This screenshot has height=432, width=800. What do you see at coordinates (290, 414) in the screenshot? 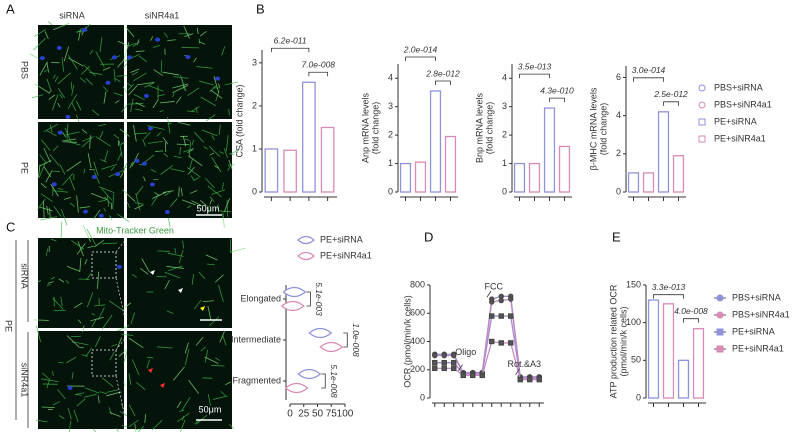
I see `x-tick-label: 0` at bounding box center [290, 414].